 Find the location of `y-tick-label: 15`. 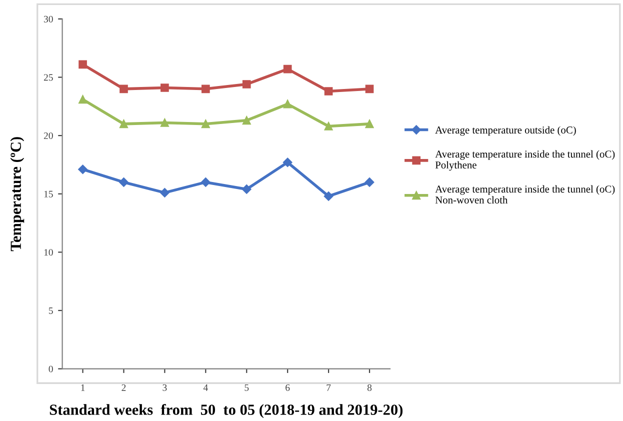

y-tick-label: 15 is located at coordinates (48, 194).